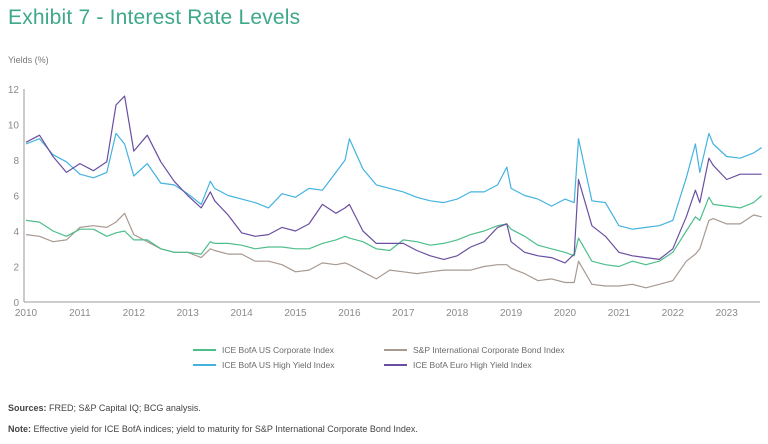 This screenshot has width=768, height=444. What do you see at coordinates (489, 350) in the screenshot?
I see `legend-label: S&P International Corporate Bond Index` at bounding box center [489, 350].